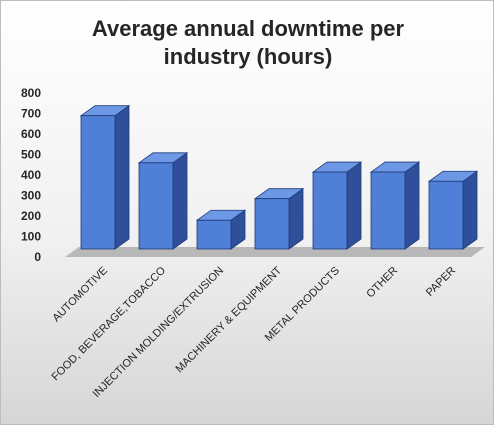 This screenshot has width=494, height=426. I want to click on category-label-1: FOOD, BEVERAGE,TOBACCO, so click(109, 323).